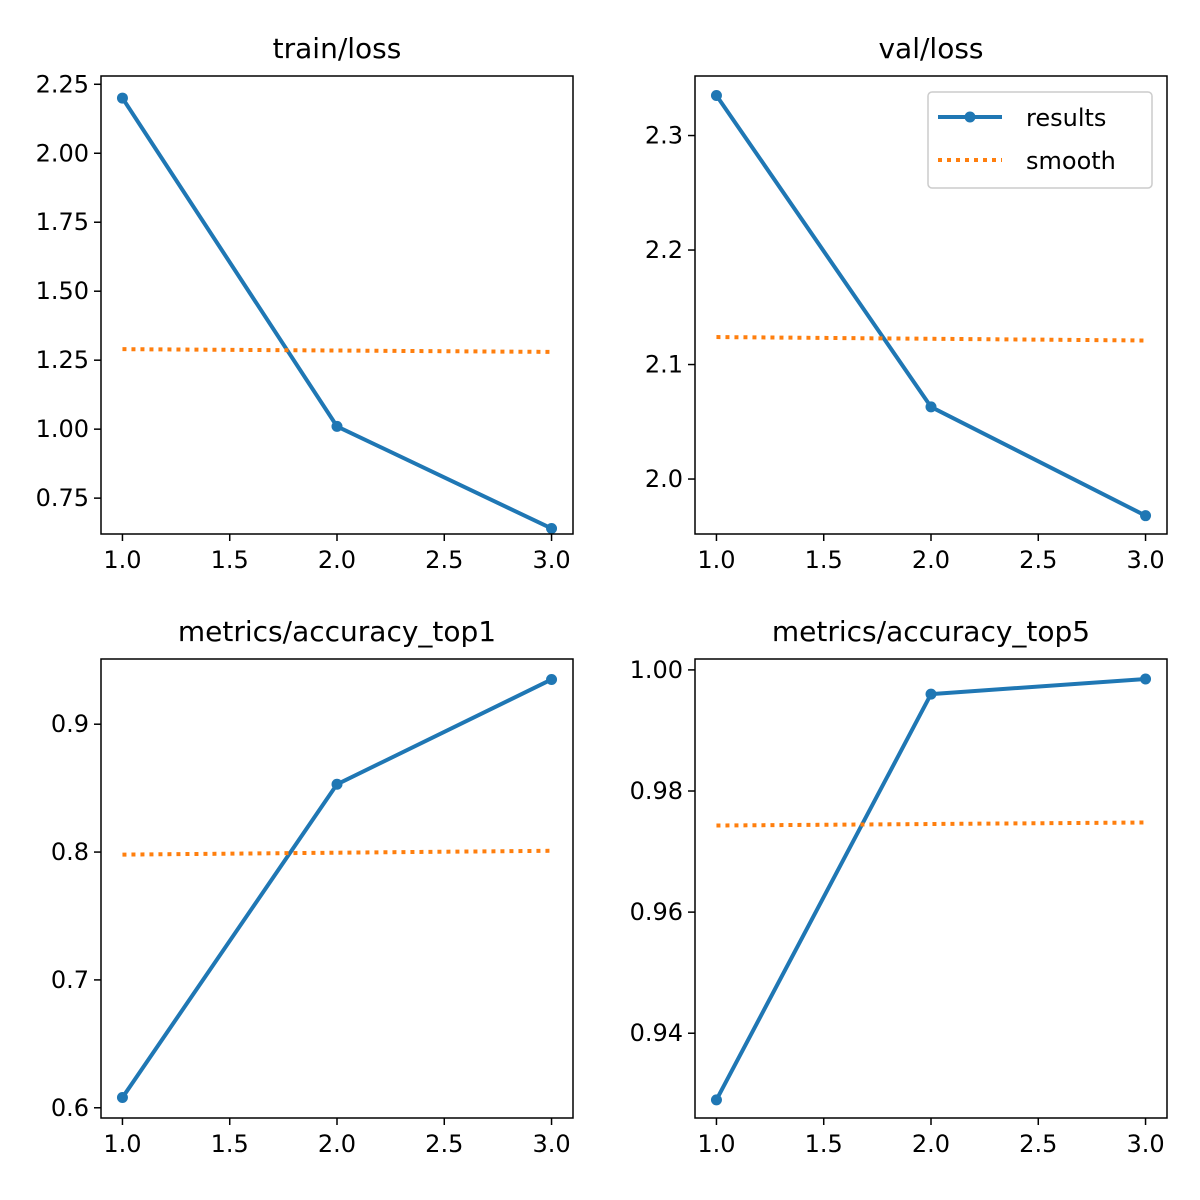  I want to click on y-tick-label: 1.75, so click(62, 222).